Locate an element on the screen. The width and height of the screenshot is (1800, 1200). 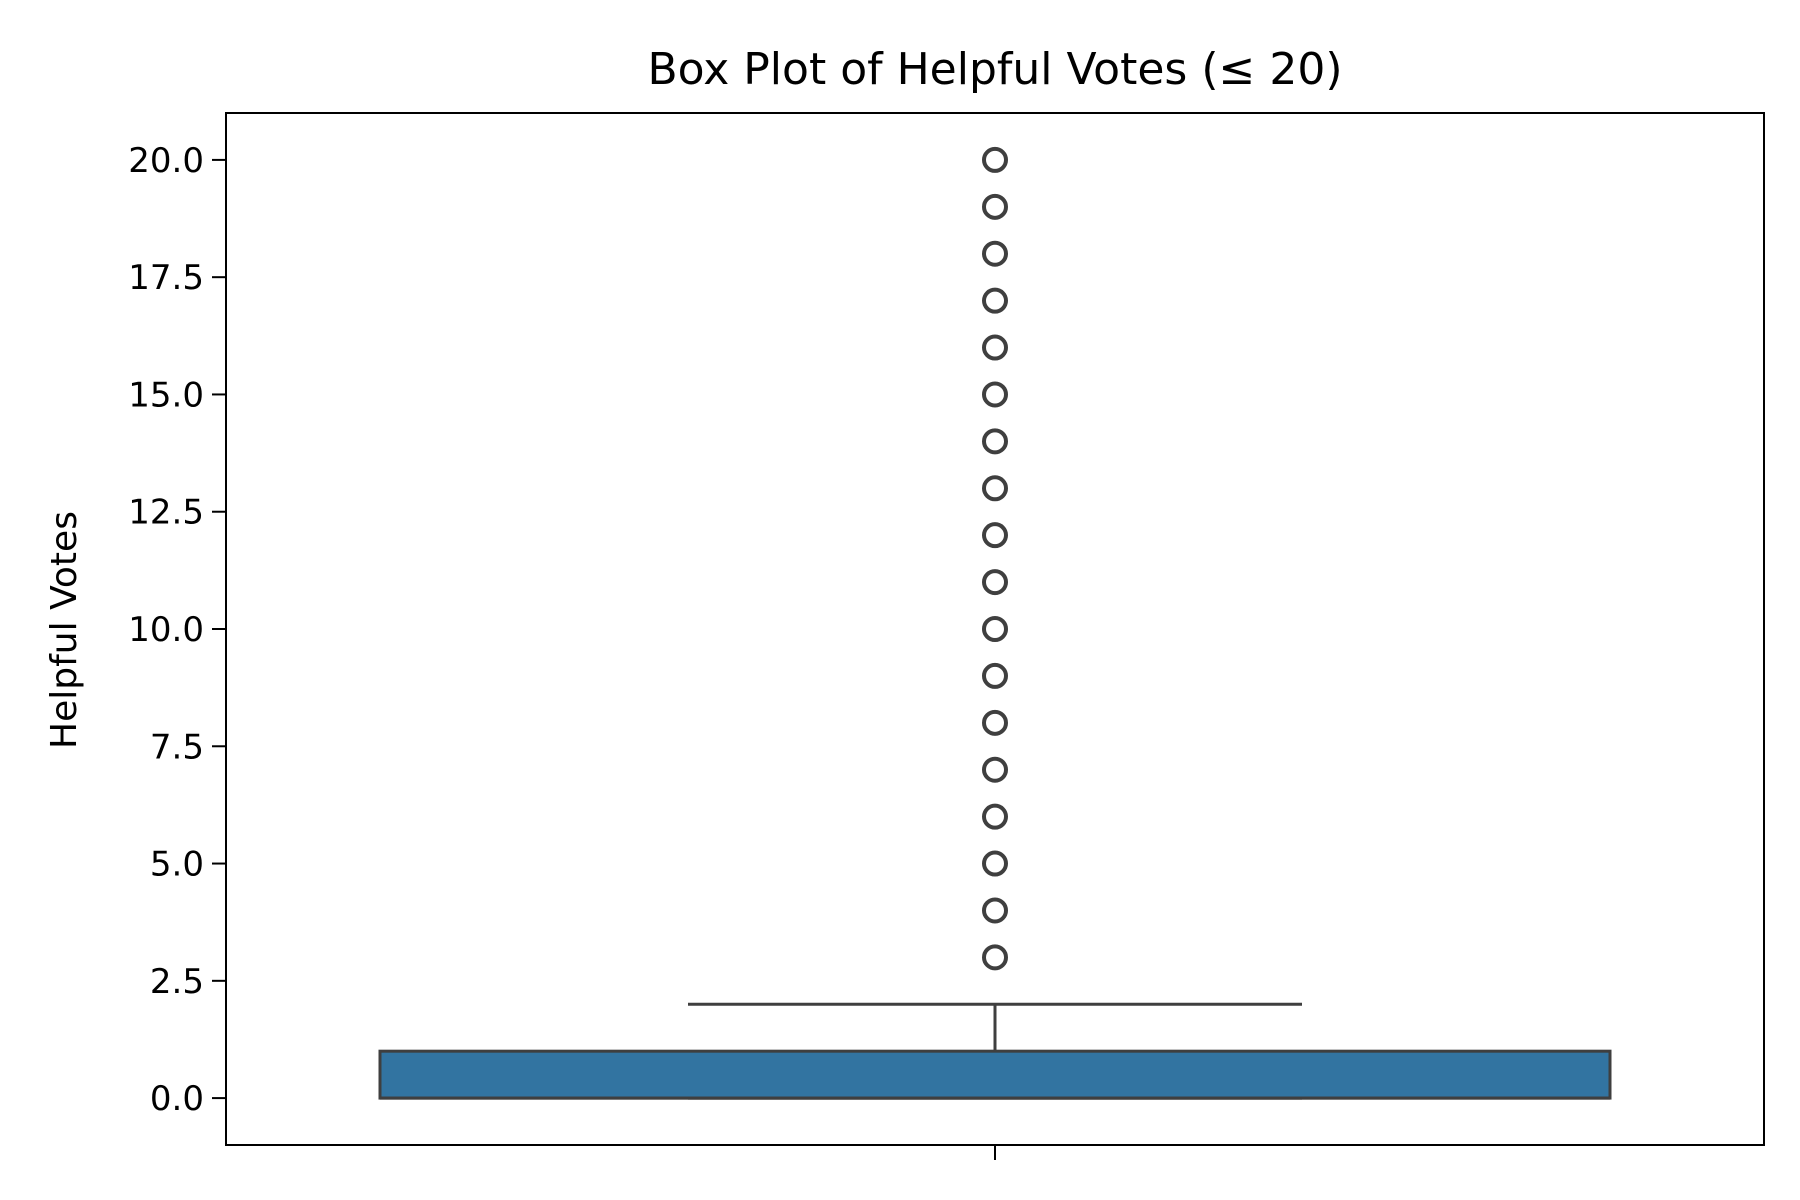
outlier-group is located at coordinates (995, 558).